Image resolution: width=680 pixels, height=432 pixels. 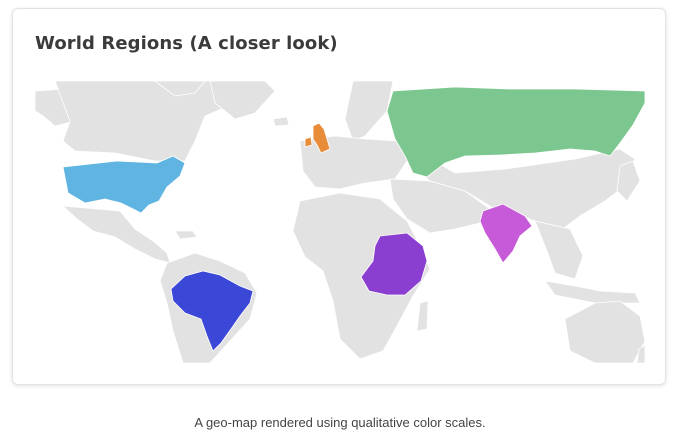 What do you see at coordinates (186, 235) in the screenshot?
I see `land-caribbean` at bounding box center [186, 235].